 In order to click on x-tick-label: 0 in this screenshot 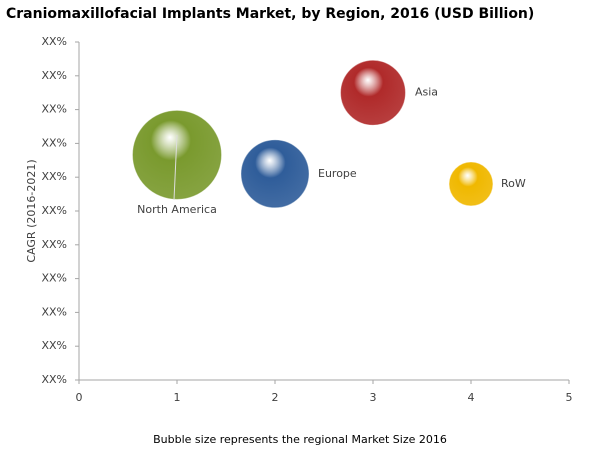, I will do `click(79, 397)`.